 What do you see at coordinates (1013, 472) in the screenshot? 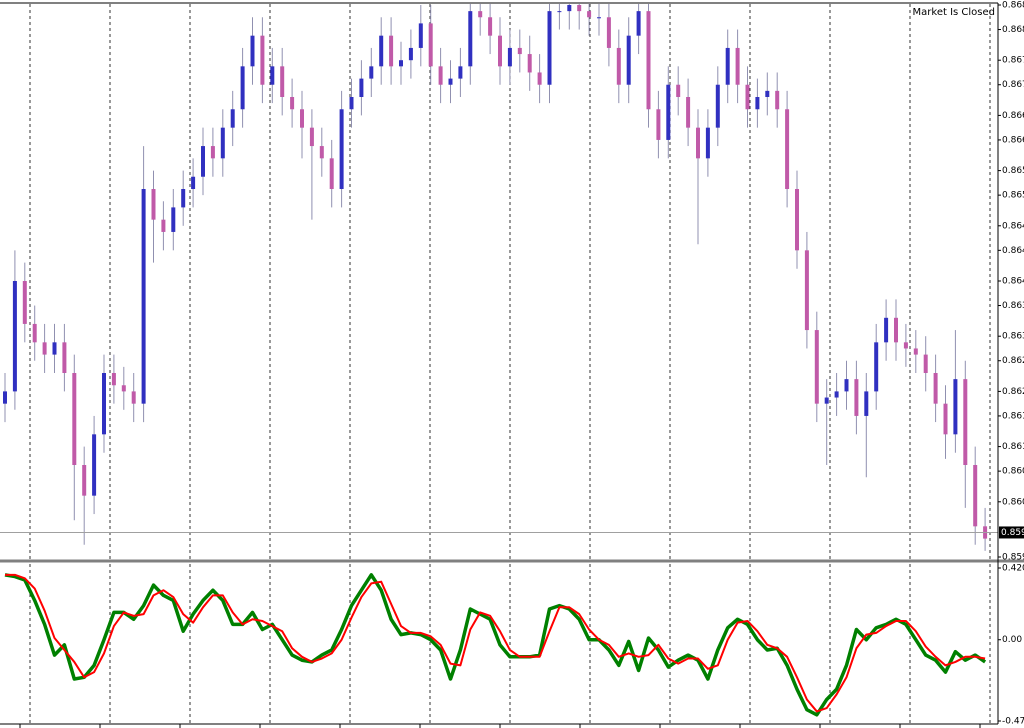
I see `y-tick-label: 0.8609` at bounding box center [1013, 472].